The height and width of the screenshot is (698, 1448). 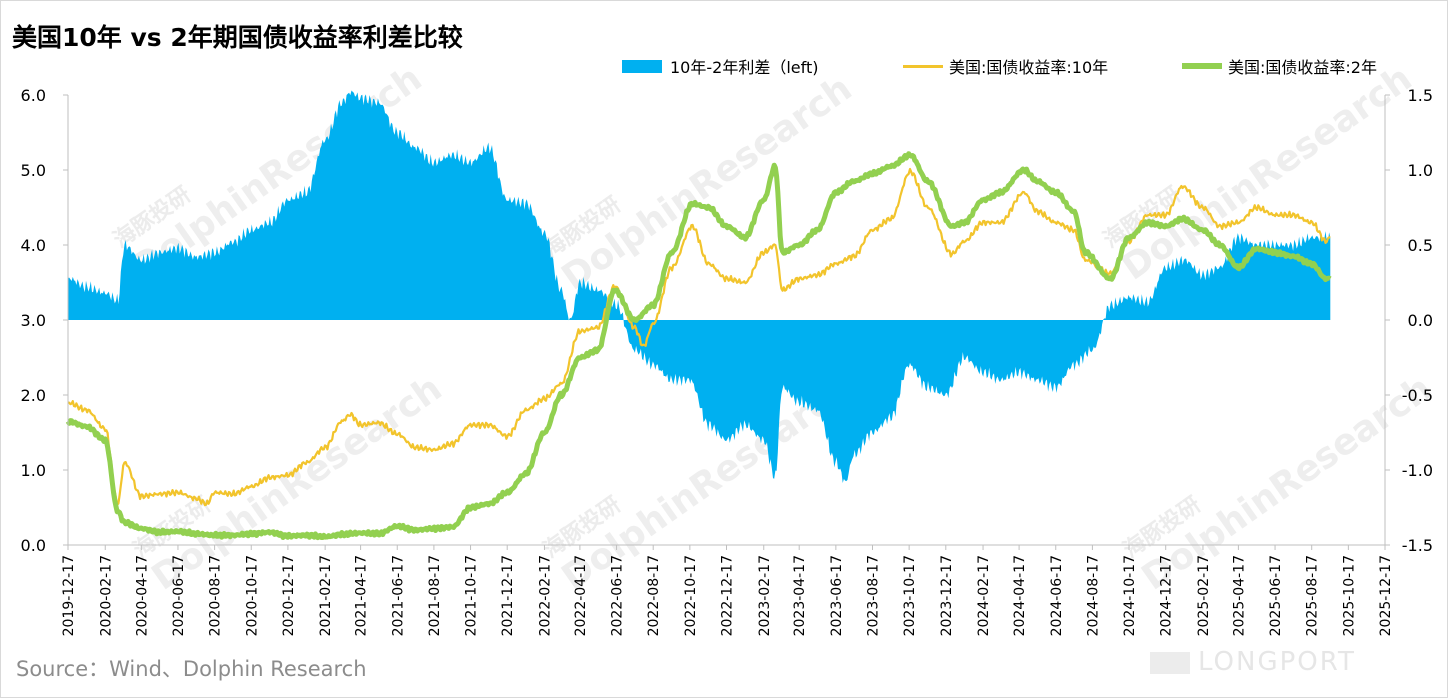 I want to click on y-left-tick-label: 6.0, so click(x=33, y=95).